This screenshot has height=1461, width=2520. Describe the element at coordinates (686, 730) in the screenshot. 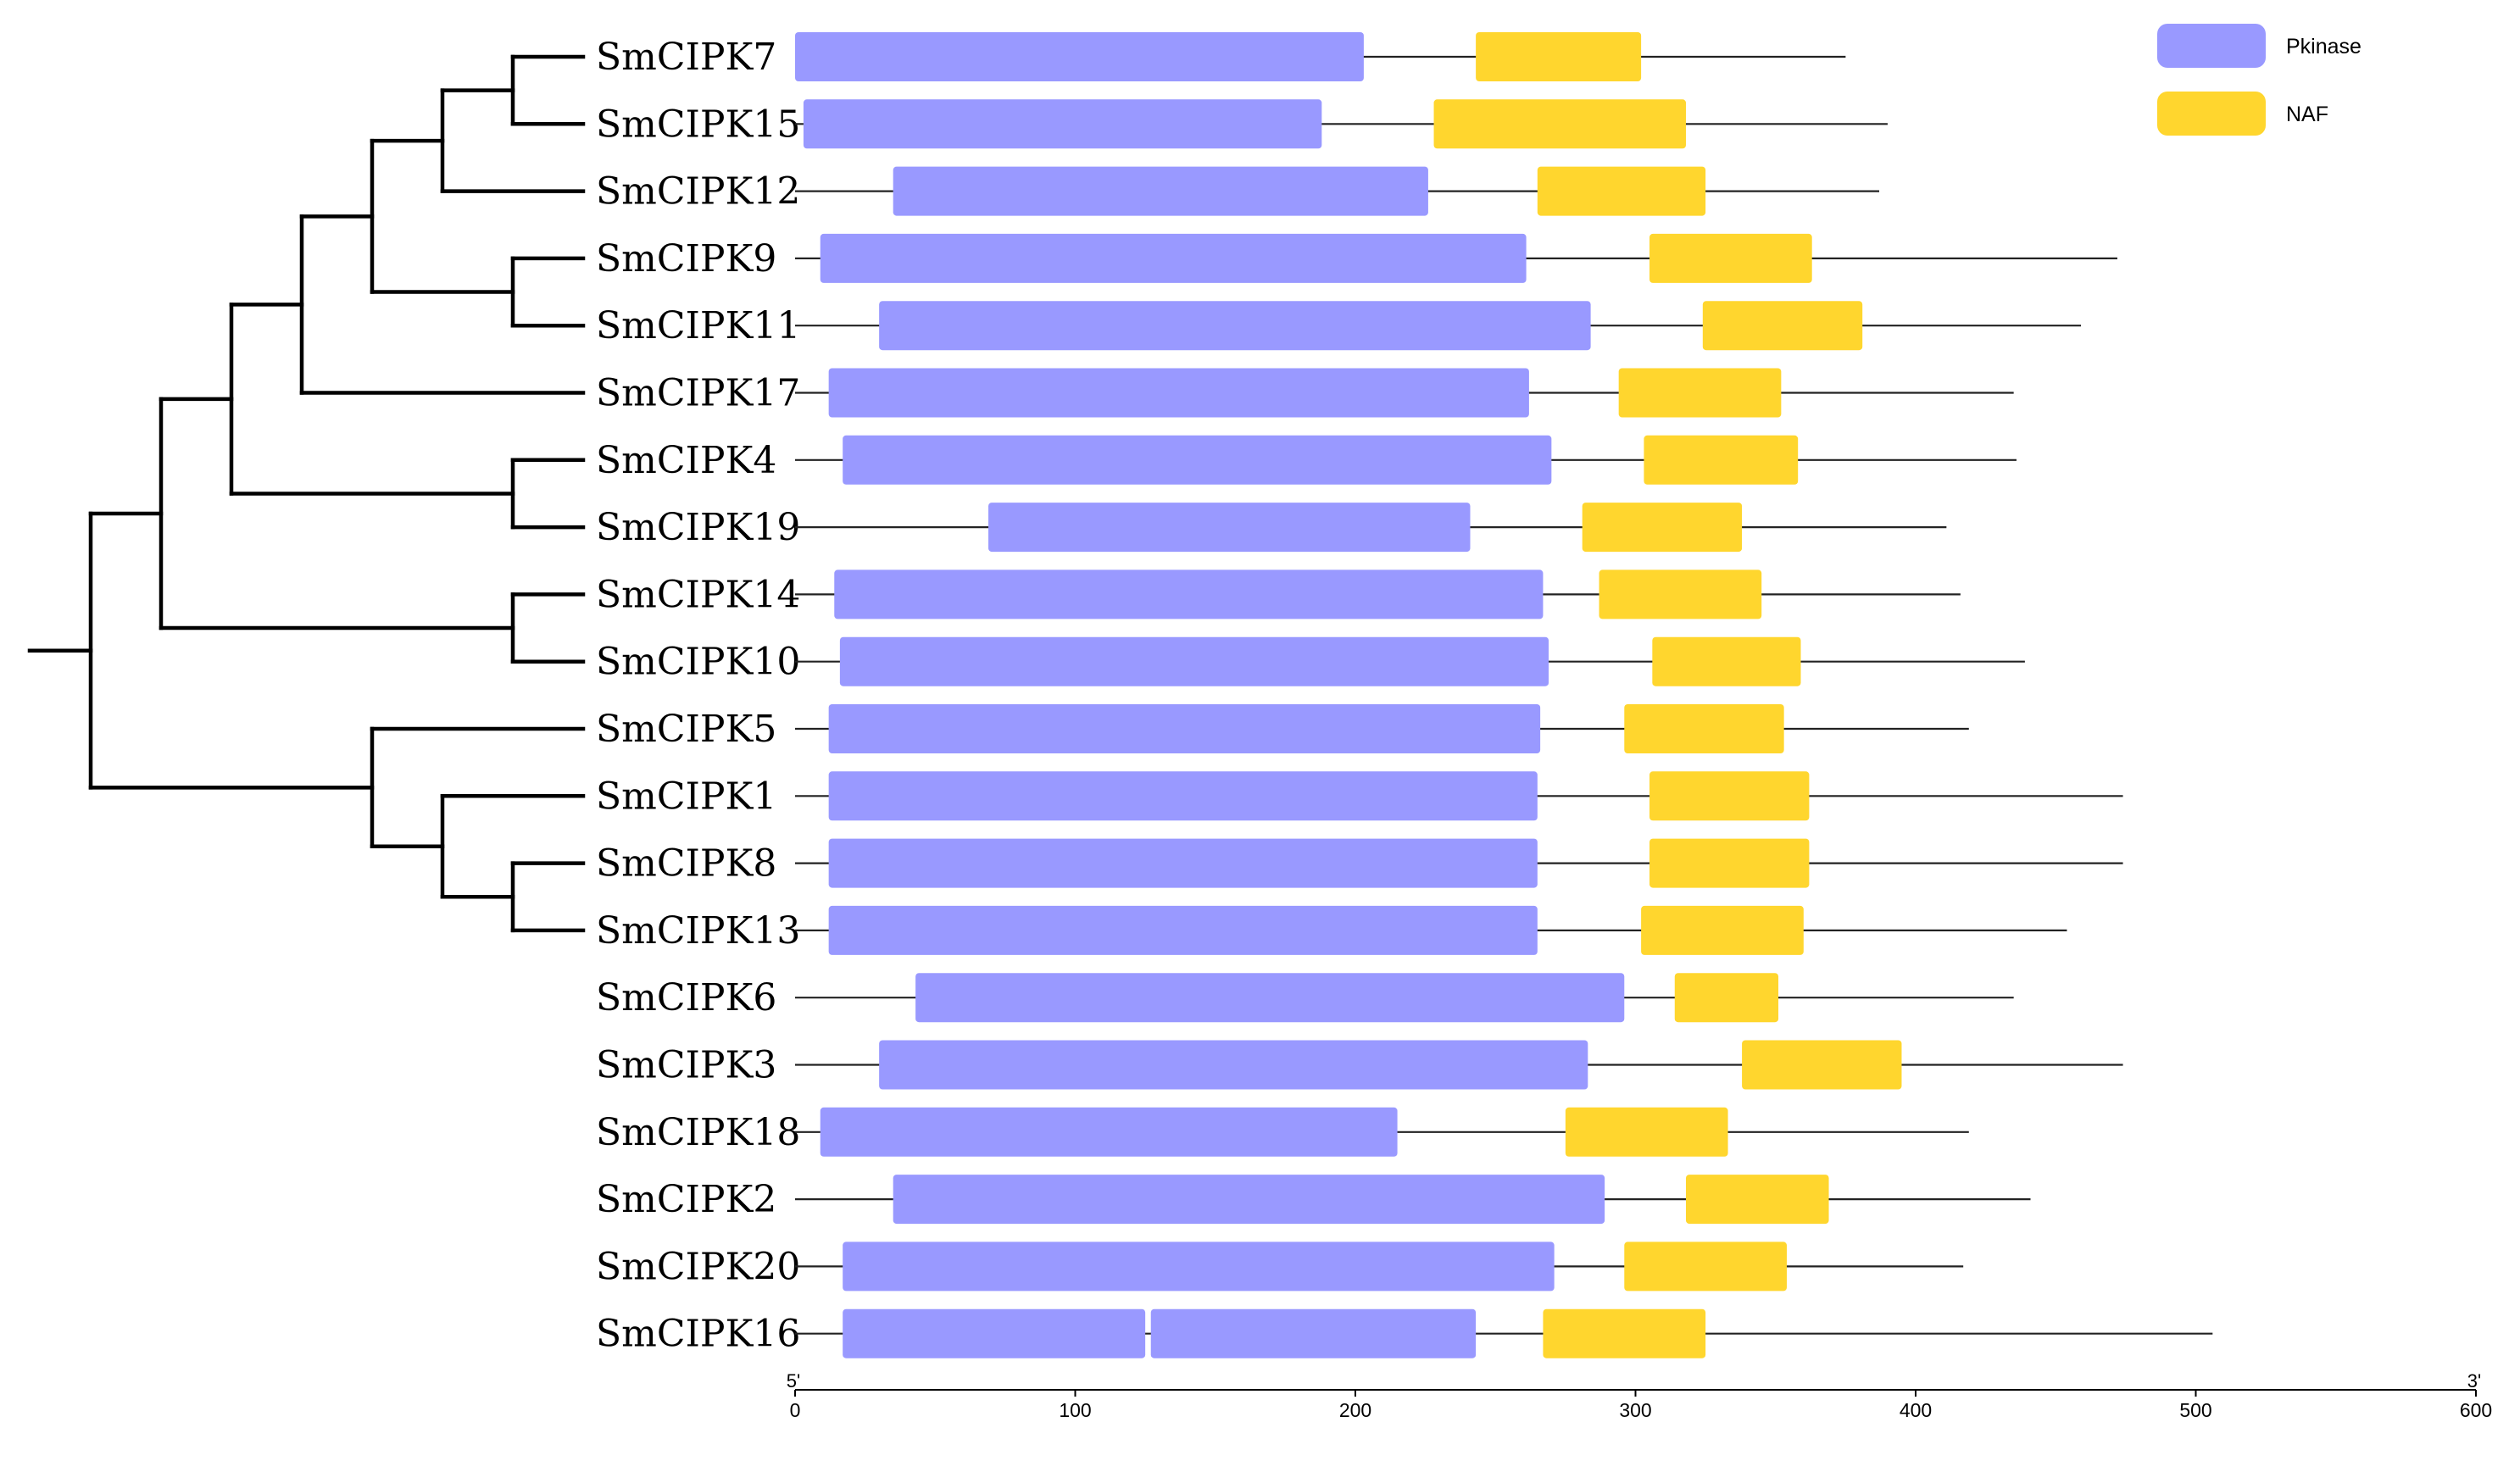

I see `gene-label: SmCIPK5` at that location.